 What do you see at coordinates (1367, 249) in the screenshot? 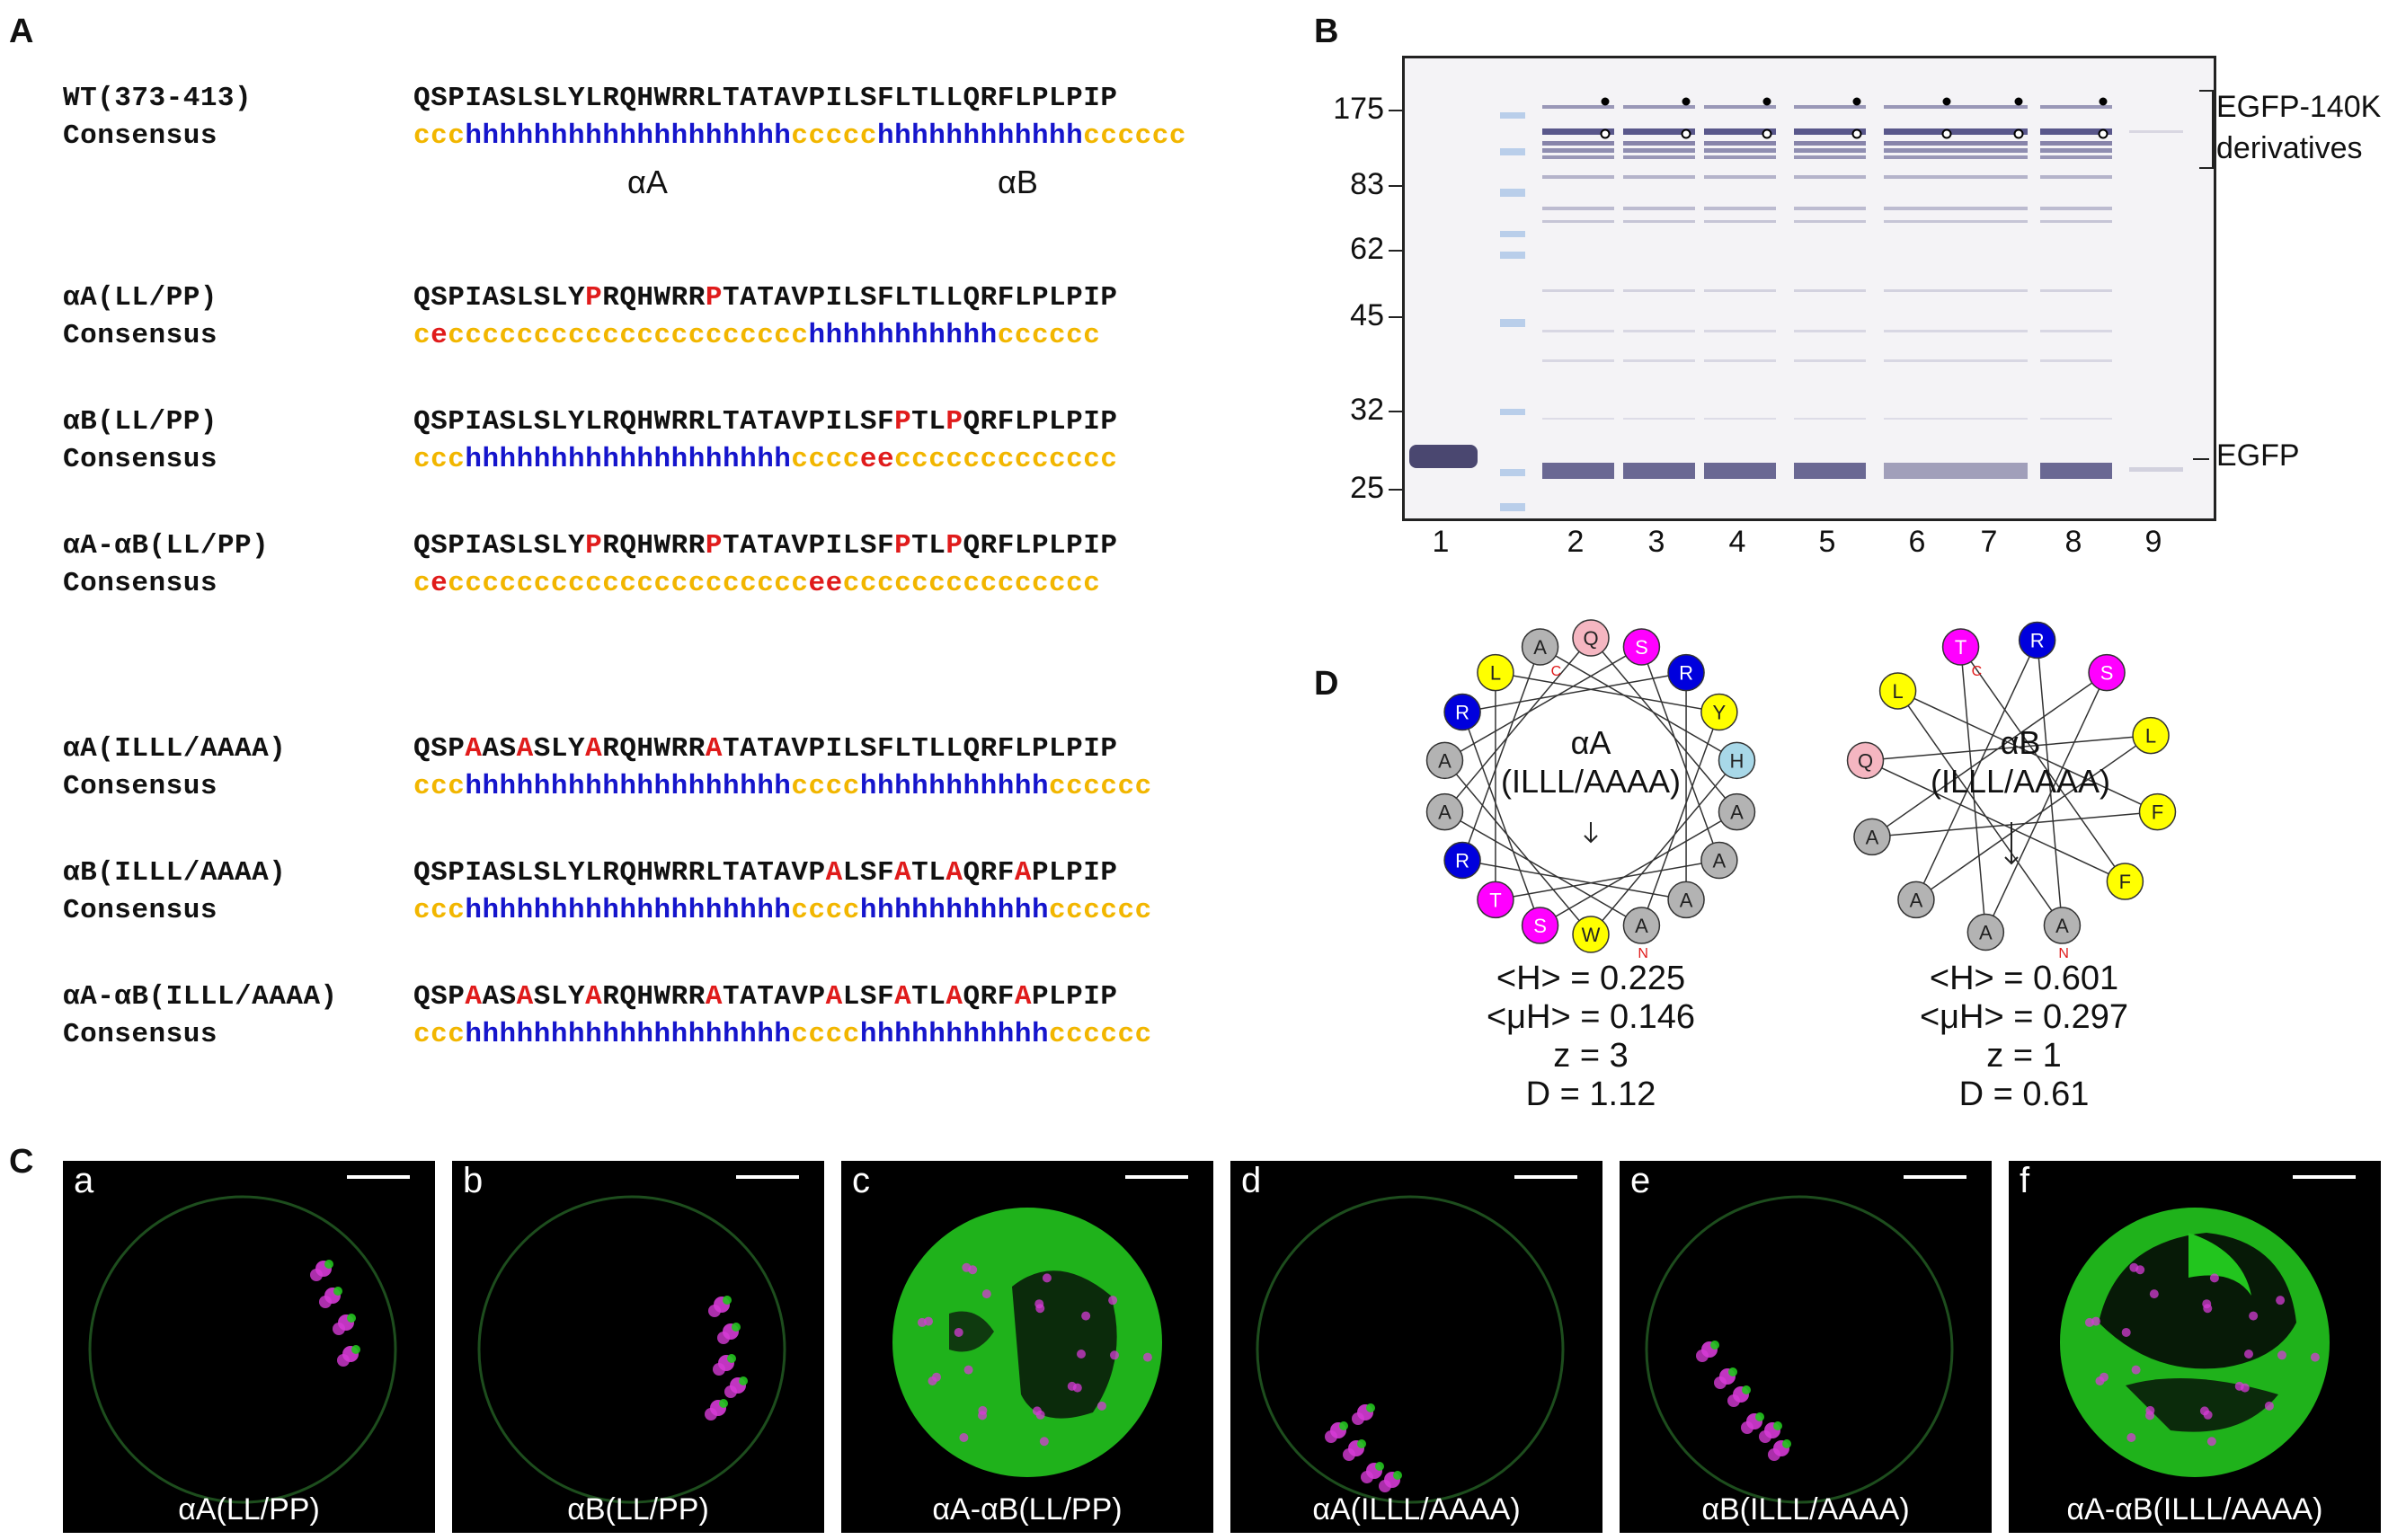
I see `mw-marker-label: 62` at bounding box center [1367, 249].